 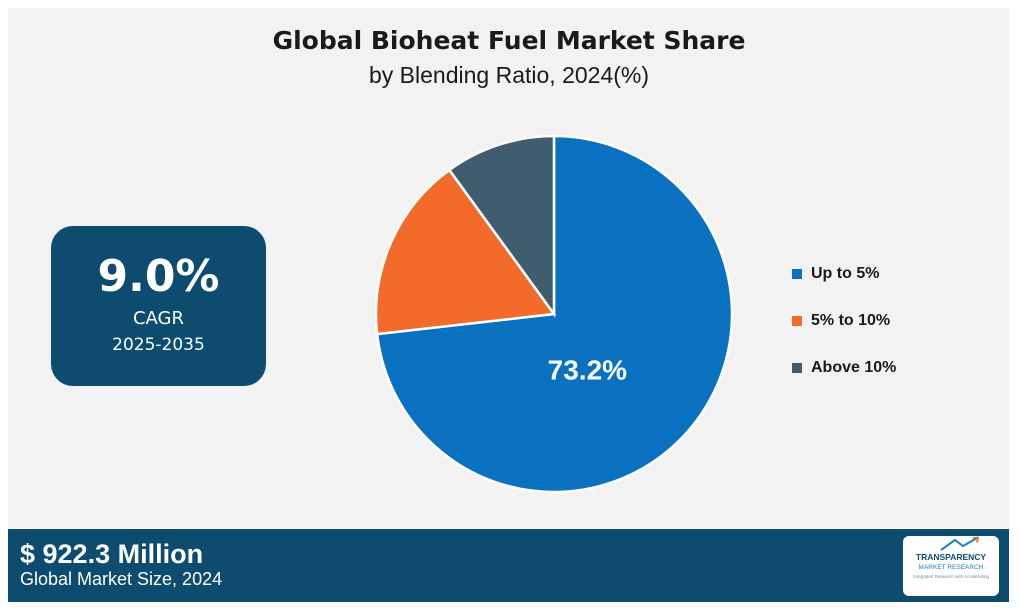 I want to click on legend-item-up-to-5: Up to 5%, so click(x=844, y=274).